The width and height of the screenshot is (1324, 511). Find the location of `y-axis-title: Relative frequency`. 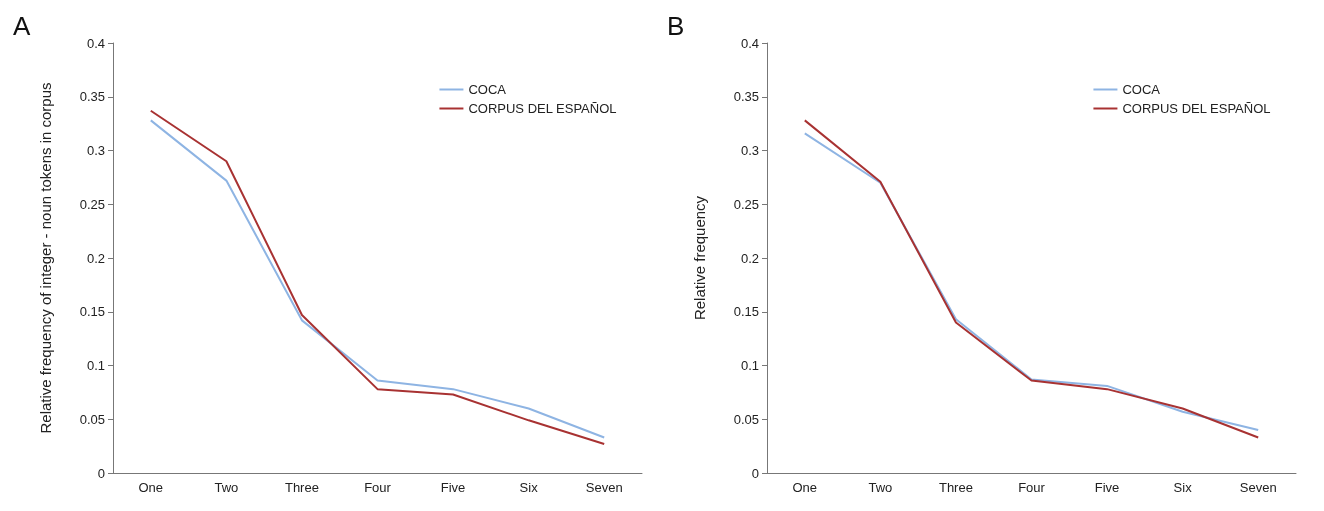

y-axis-title: Relative frequency is located at coordinates (699, 258).